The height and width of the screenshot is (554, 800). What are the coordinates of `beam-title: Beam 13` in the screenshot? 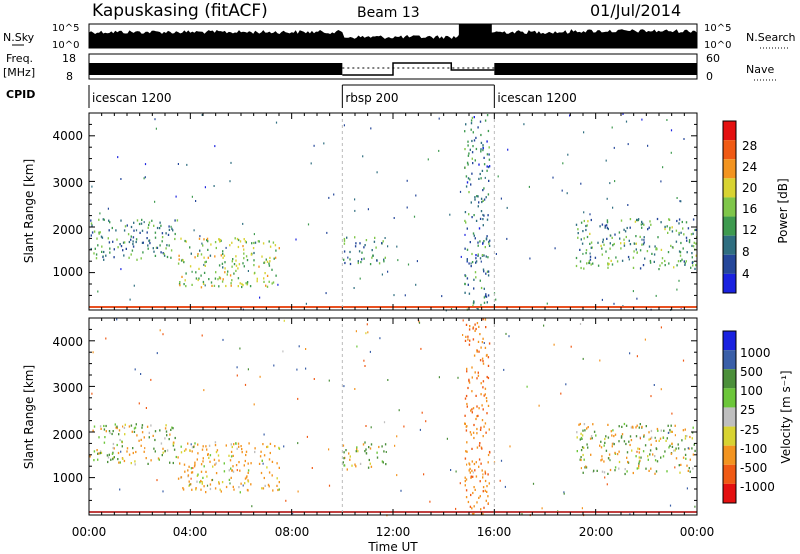 It's located at (388, 13).